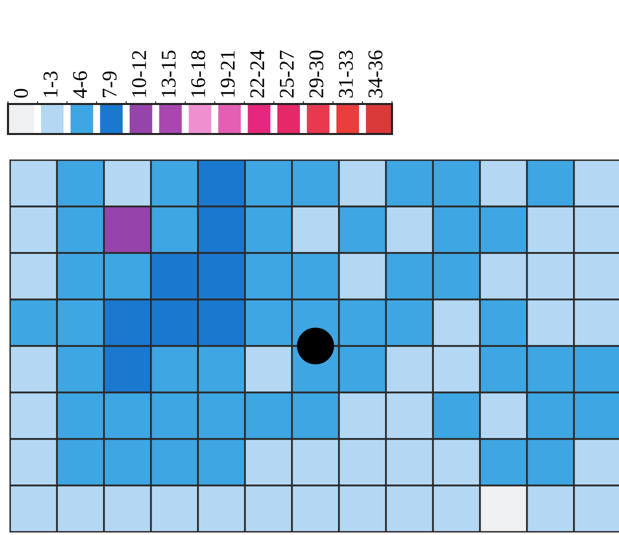  Describe the element at coordinates (169, 73) in the screenshot. I see `color-bar-label: 13-15` at that location.